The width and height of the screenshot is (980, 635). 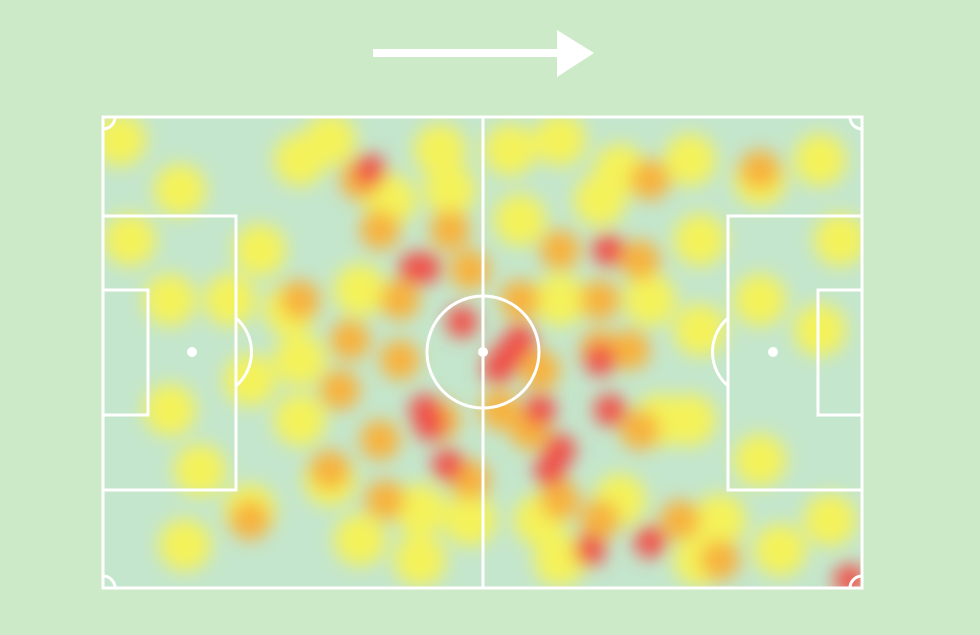 What do you see at coordinates (773, 352) in the screenshot?
I see `right-penalty-spot` at bounding box center [773, 352].